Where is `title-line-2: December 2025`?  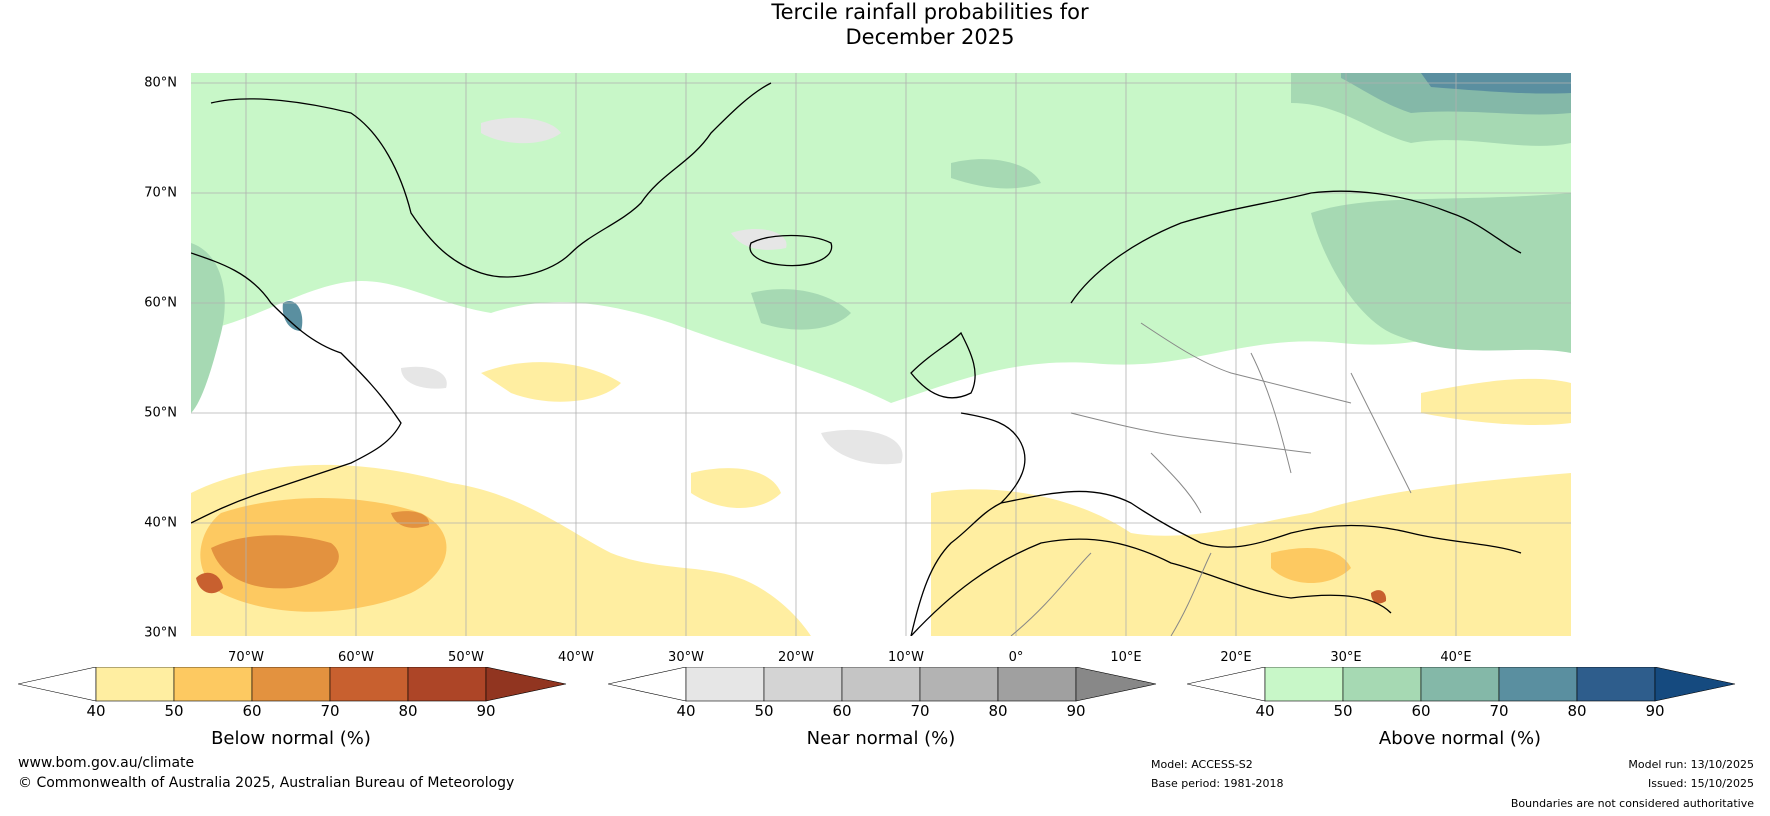
title-line-2: December 2025 is located at coordinates (930, 37).